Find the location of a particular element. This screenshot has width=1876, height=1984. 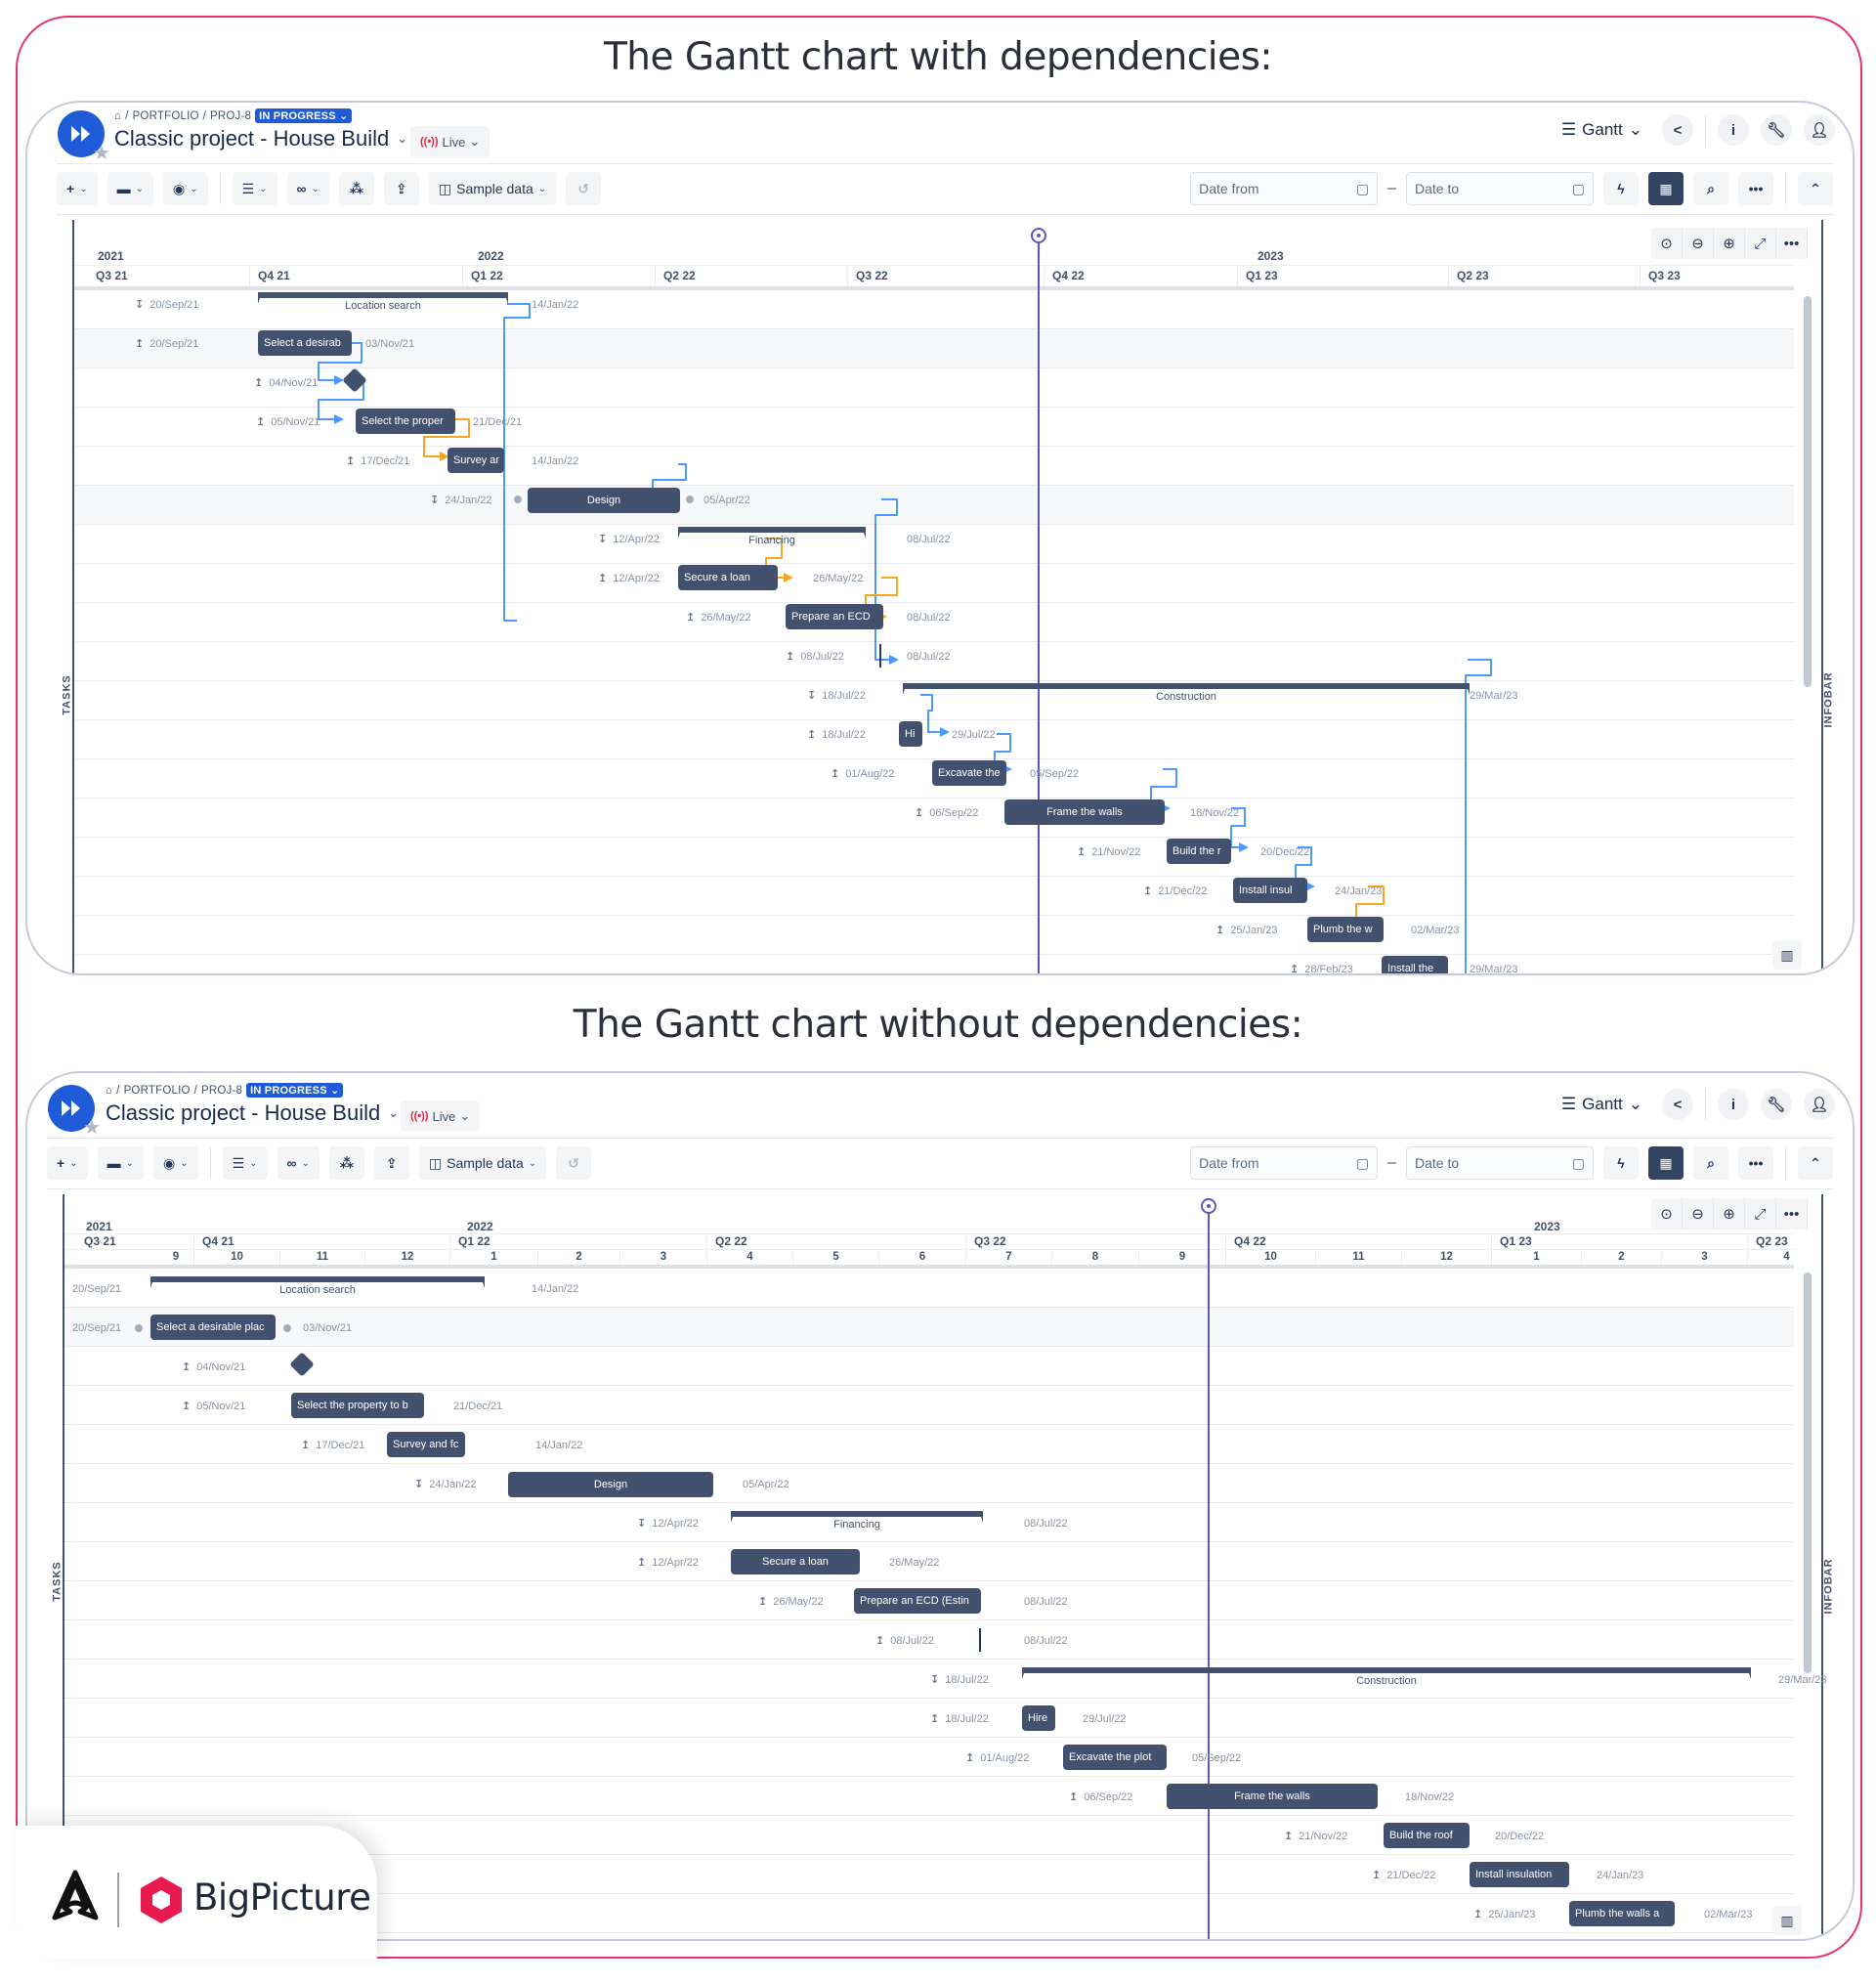

map-icon: ▥ is located at coordinates (1787, 955).